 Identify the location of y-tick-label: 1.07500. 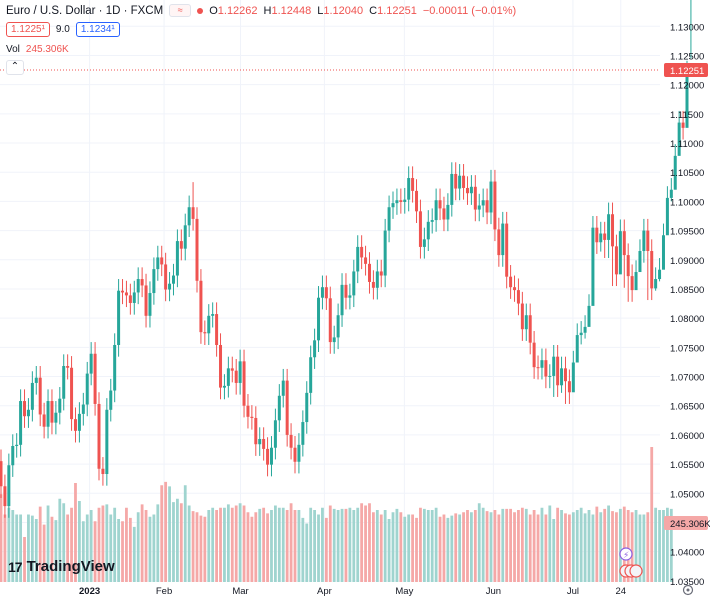
(687, 348).